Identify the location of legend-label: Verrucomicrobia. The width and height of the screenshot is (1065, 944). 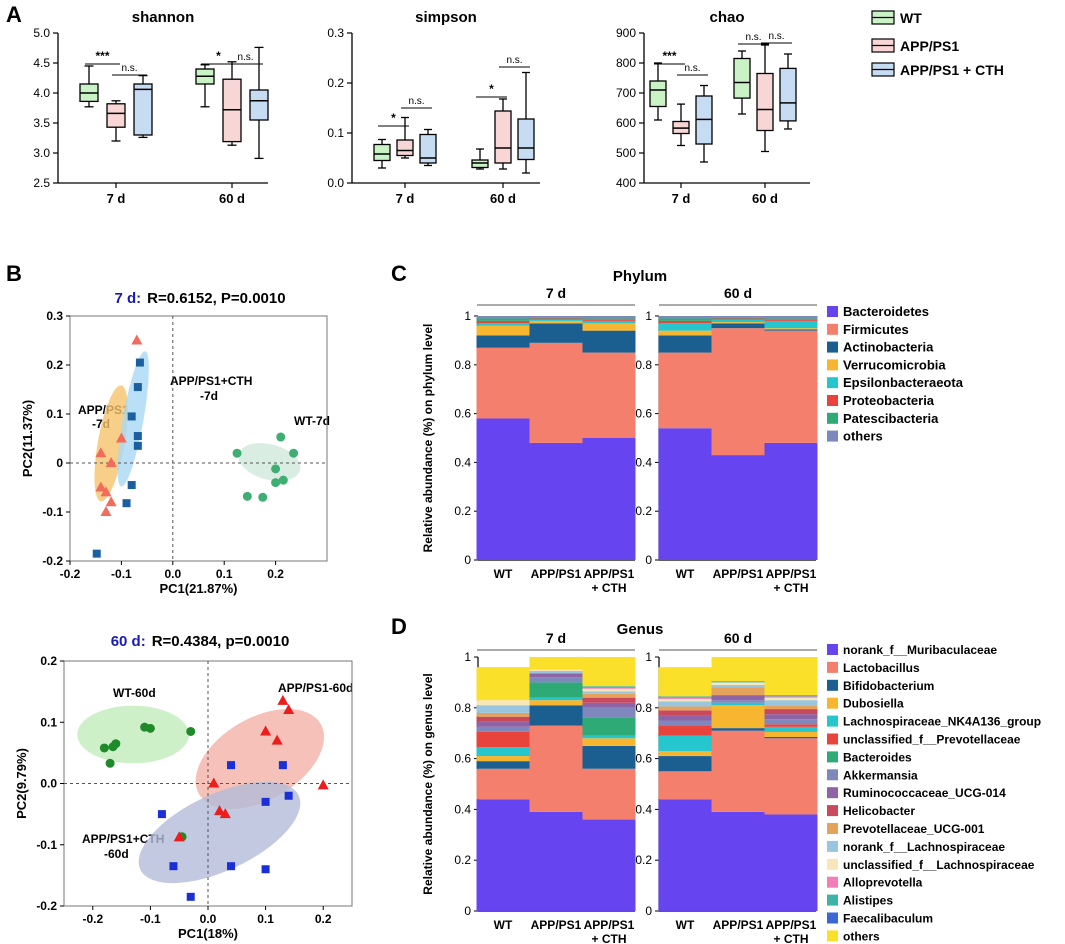
(894, 364).